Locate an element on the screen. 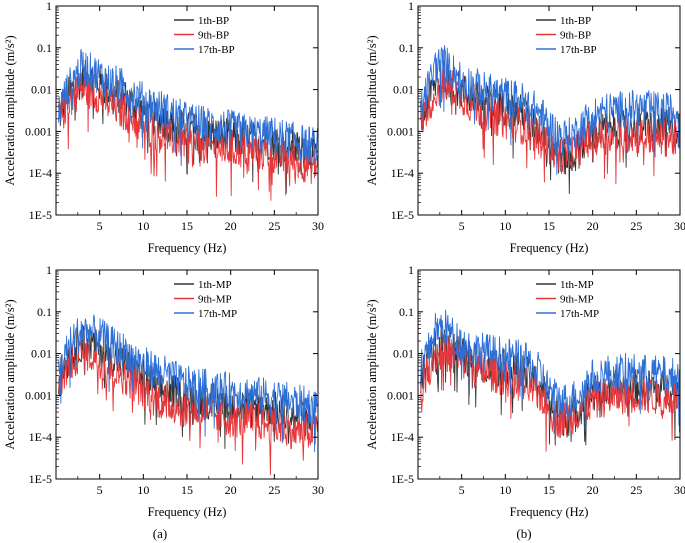 This screenshot has height=543, width=685. caption-b: (b) is located at coordinates (523, 533).